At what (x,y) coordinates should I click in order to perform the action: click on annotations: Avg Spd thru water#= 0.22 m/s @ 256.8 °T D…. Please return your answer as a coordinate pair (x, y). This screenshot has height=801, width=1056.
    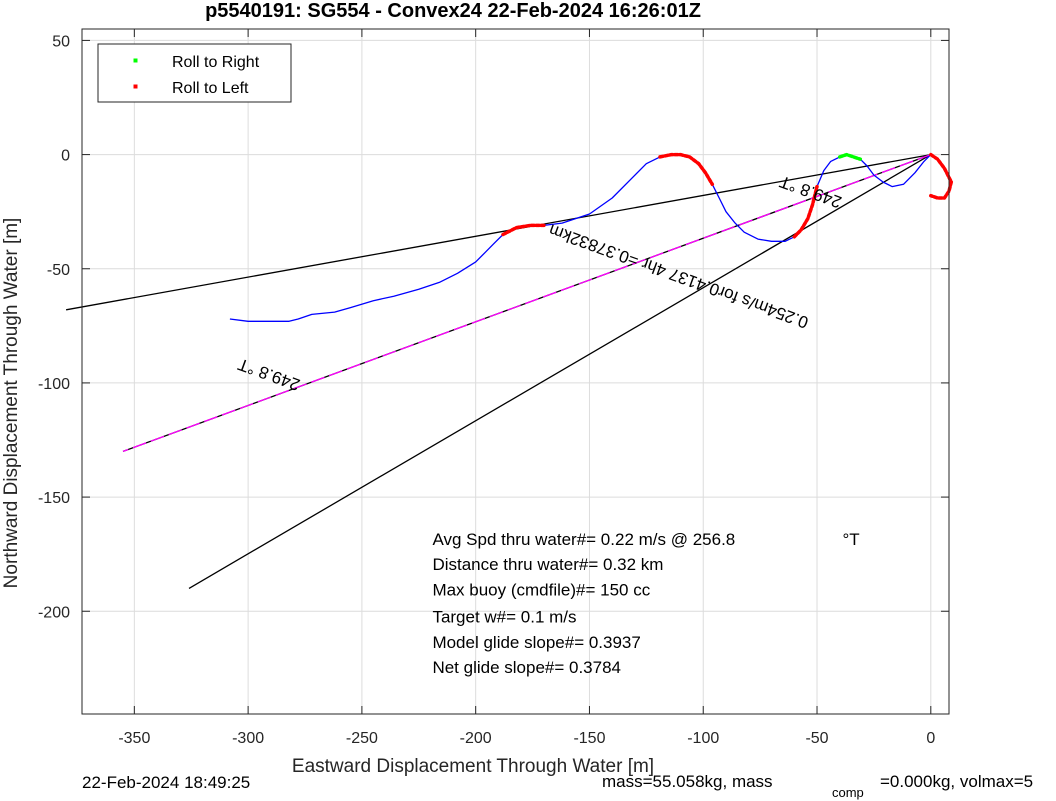
    Looking at the image, I should click on (645, 603).